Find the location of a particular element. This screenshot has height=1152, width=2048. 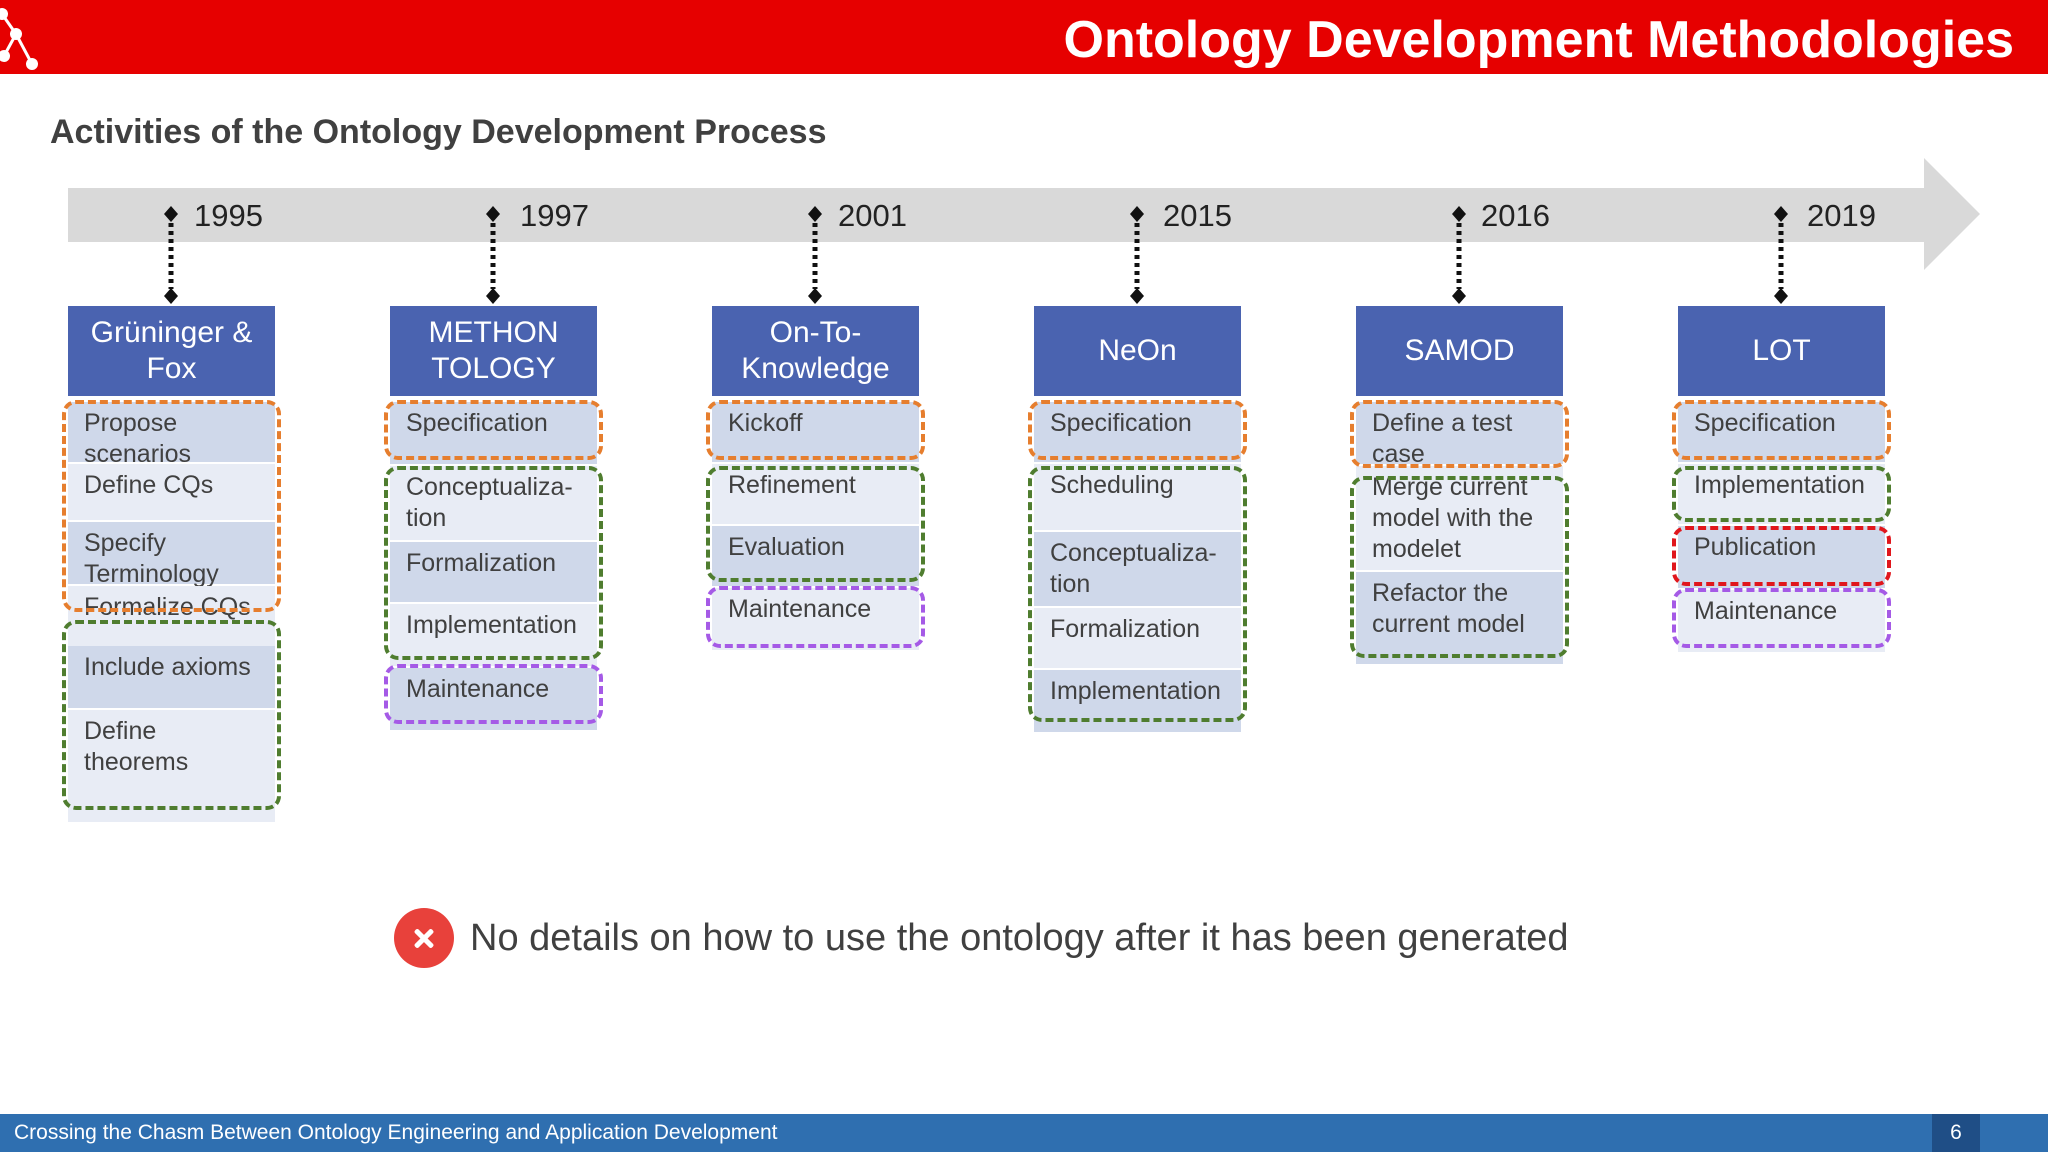

activity-box: Specify Terminology is located at coordinates (171, 555).